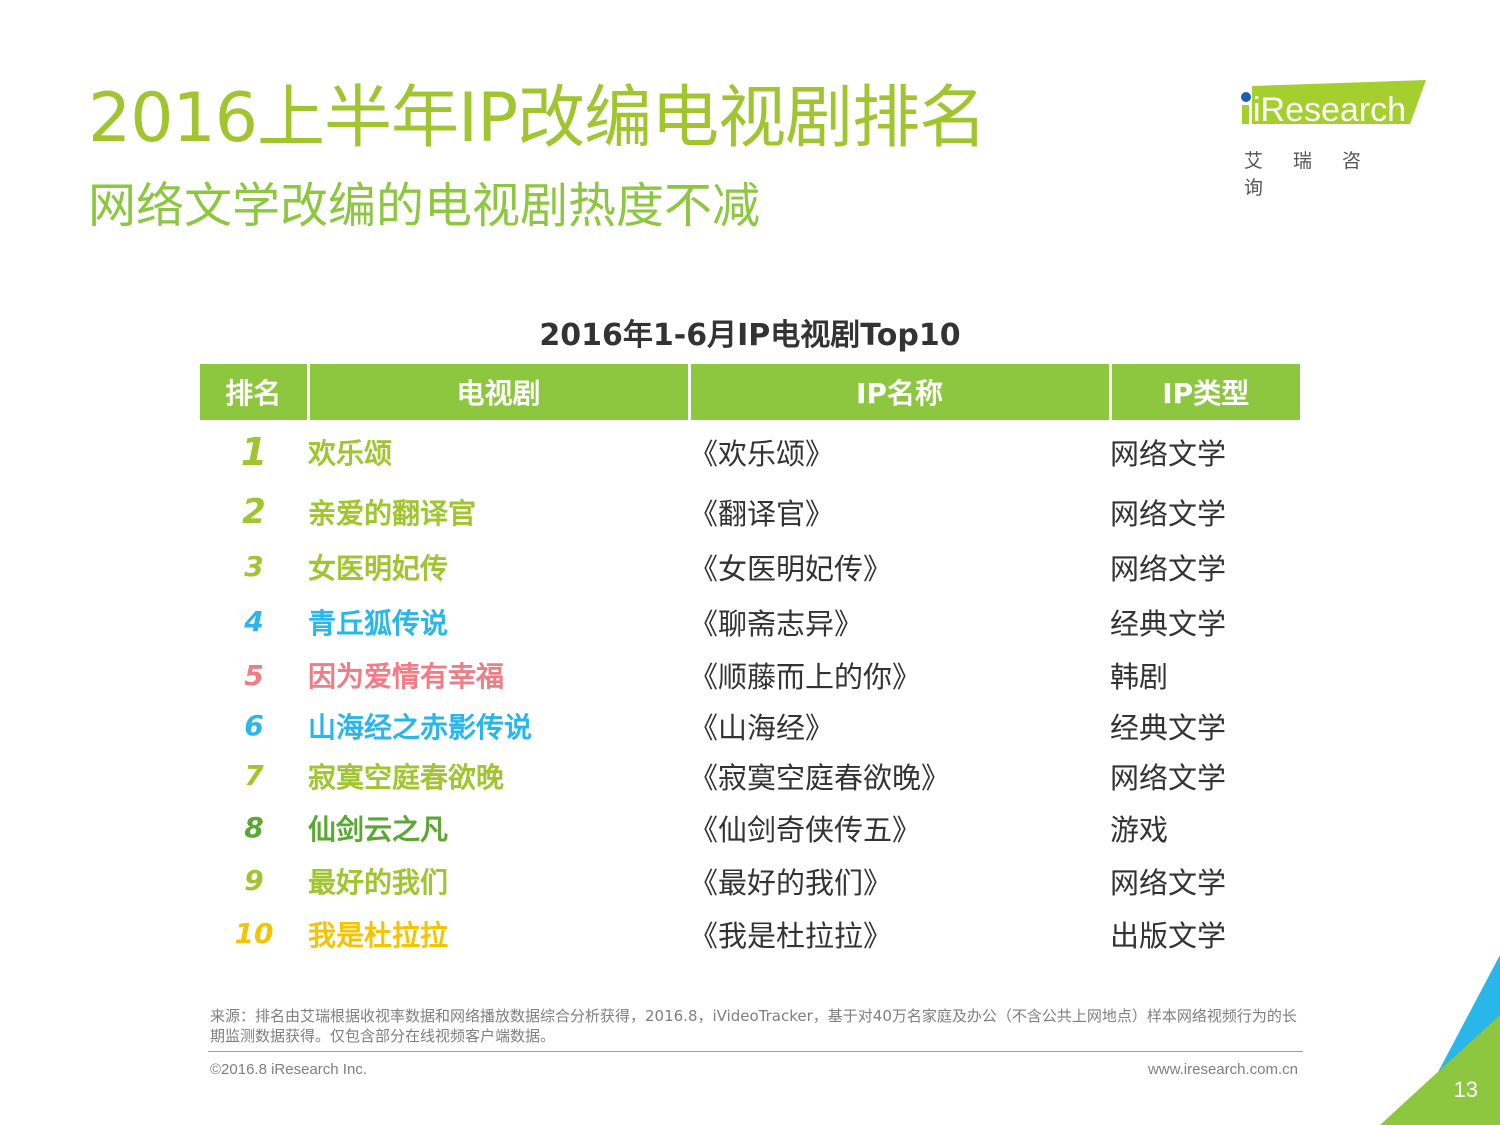  What do you see at coordinates (820, 777) in the screenshot?
I see `ip-name: 《寂寞空庭春欲晚》` at bounding box center [820, 777].